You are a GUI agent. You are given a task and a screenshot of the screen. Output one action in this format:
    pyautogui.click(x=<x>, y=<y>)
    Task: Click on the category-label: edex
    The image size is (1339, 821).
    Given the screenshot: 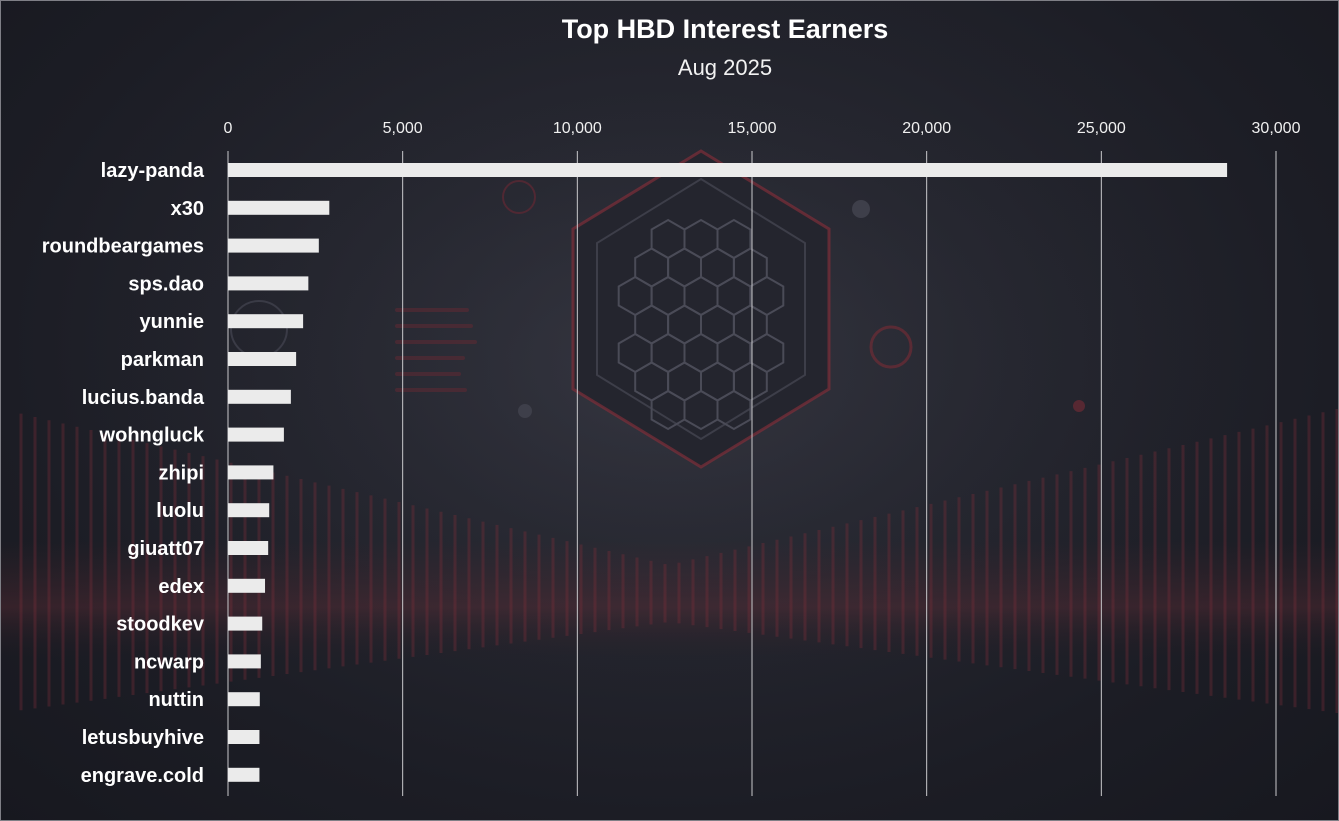 What is the action you would take?
    pyautogui.click(x=181, y=587)
    